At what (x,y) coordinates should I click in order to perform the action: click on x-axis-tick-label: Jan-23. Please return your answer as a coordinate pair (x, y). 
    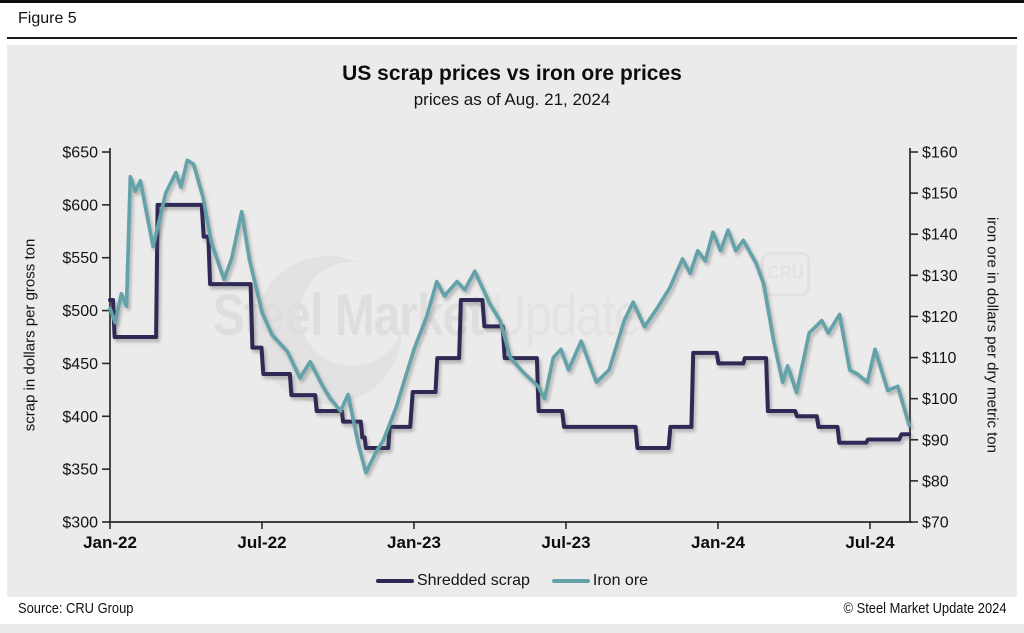
    Looking at the image, I should click on (414, 542).